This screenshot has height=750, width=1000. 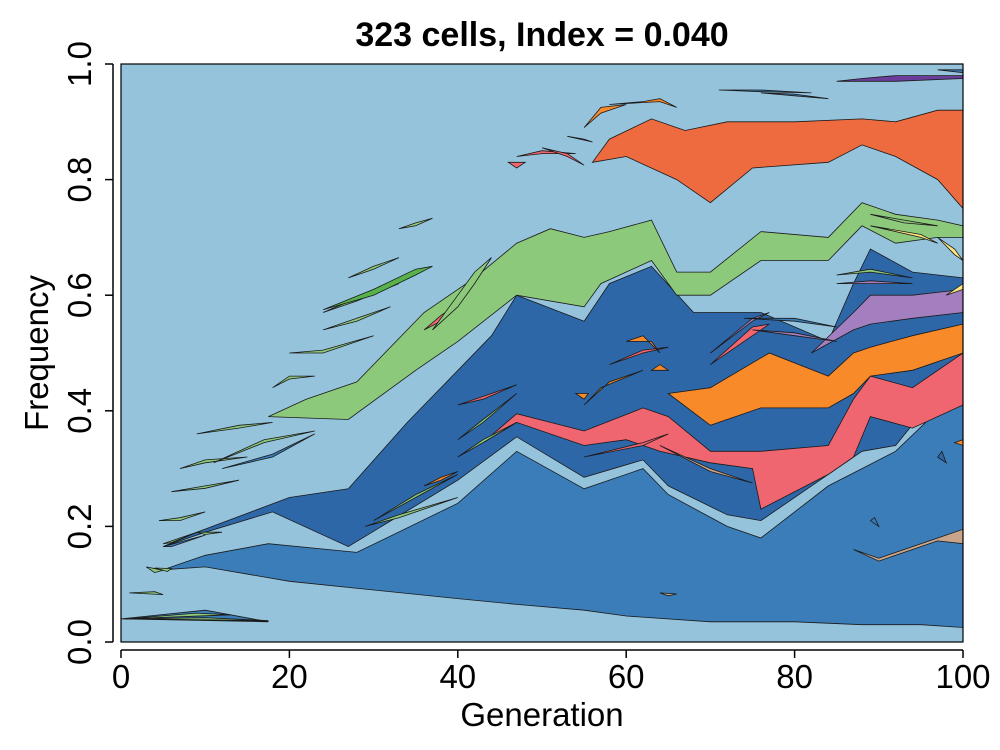 What do you see at coordinates (79, 526) in the screenshot?
I see `y-tick-label: 0.2` at bounding box center [79, 526].